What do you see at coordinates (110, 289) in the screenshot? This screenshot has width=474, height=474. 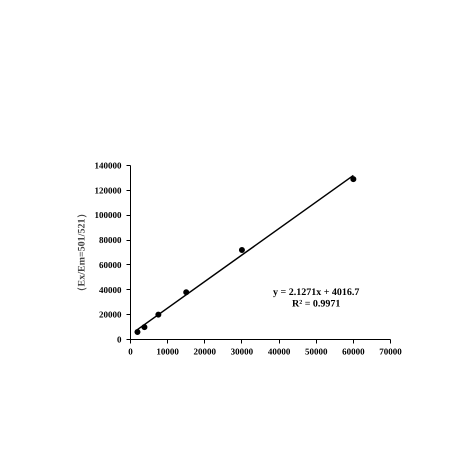 I see `y-tick-label: 40000` at bounding box center [110, 289].